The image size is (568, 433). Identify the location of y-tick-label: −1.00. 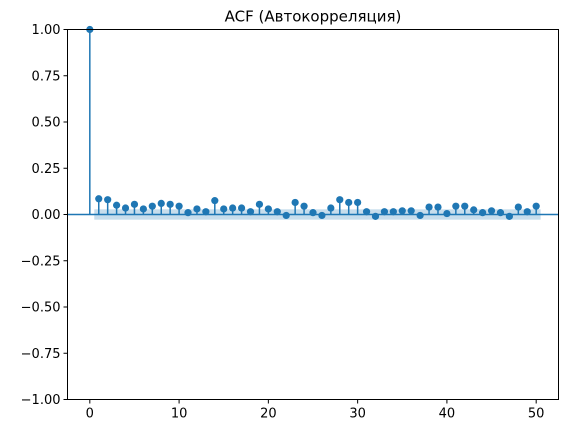
(41, 400).